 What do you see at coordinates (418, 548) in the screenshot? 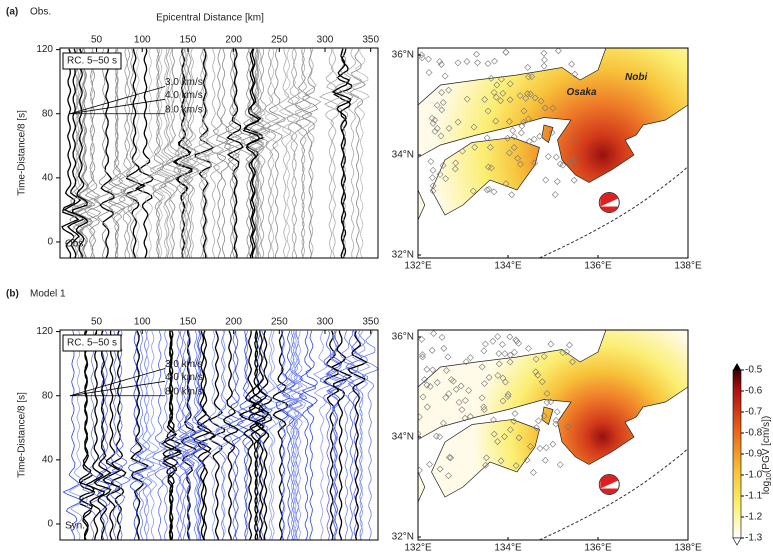
I see `lon-tick-label: 132°E` at bounding box center [418, 548].